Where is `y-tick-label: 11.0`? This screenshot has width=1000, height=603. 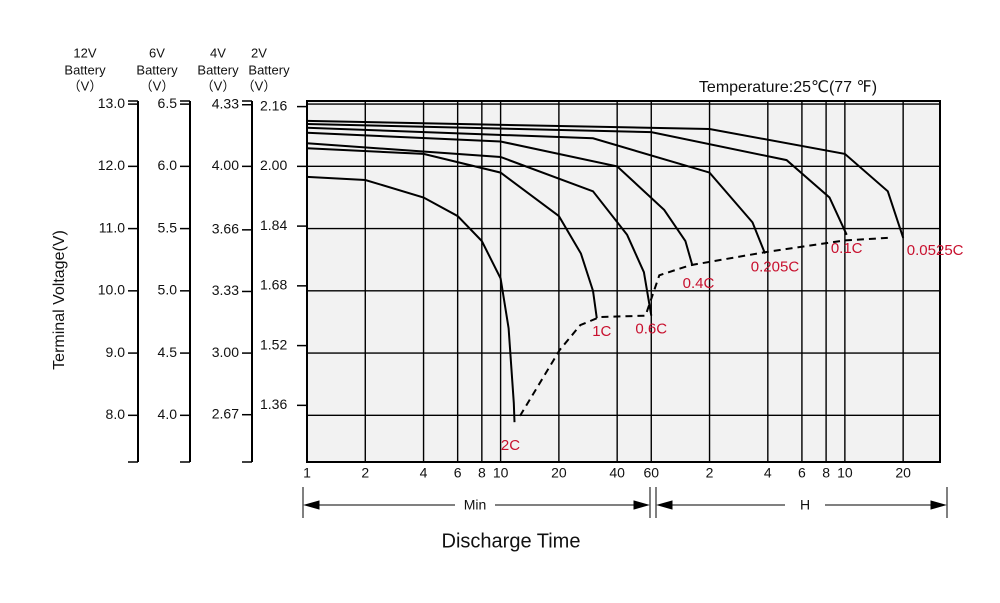
y-tick-label: 11.0 is located at coordinates (112, 227).